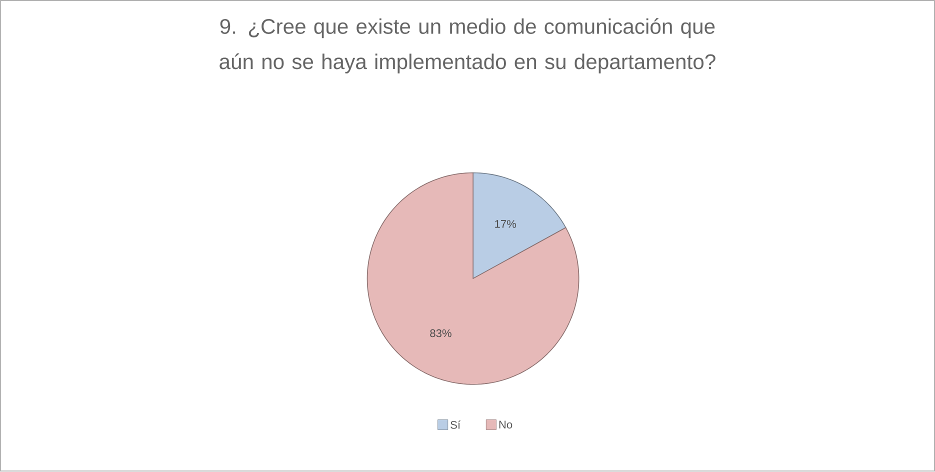 The height and width of the screenshot is (472, 935). Describe the element at coordinates (505, 224) in the screenshot. I see `data-label: 17%` at that location.